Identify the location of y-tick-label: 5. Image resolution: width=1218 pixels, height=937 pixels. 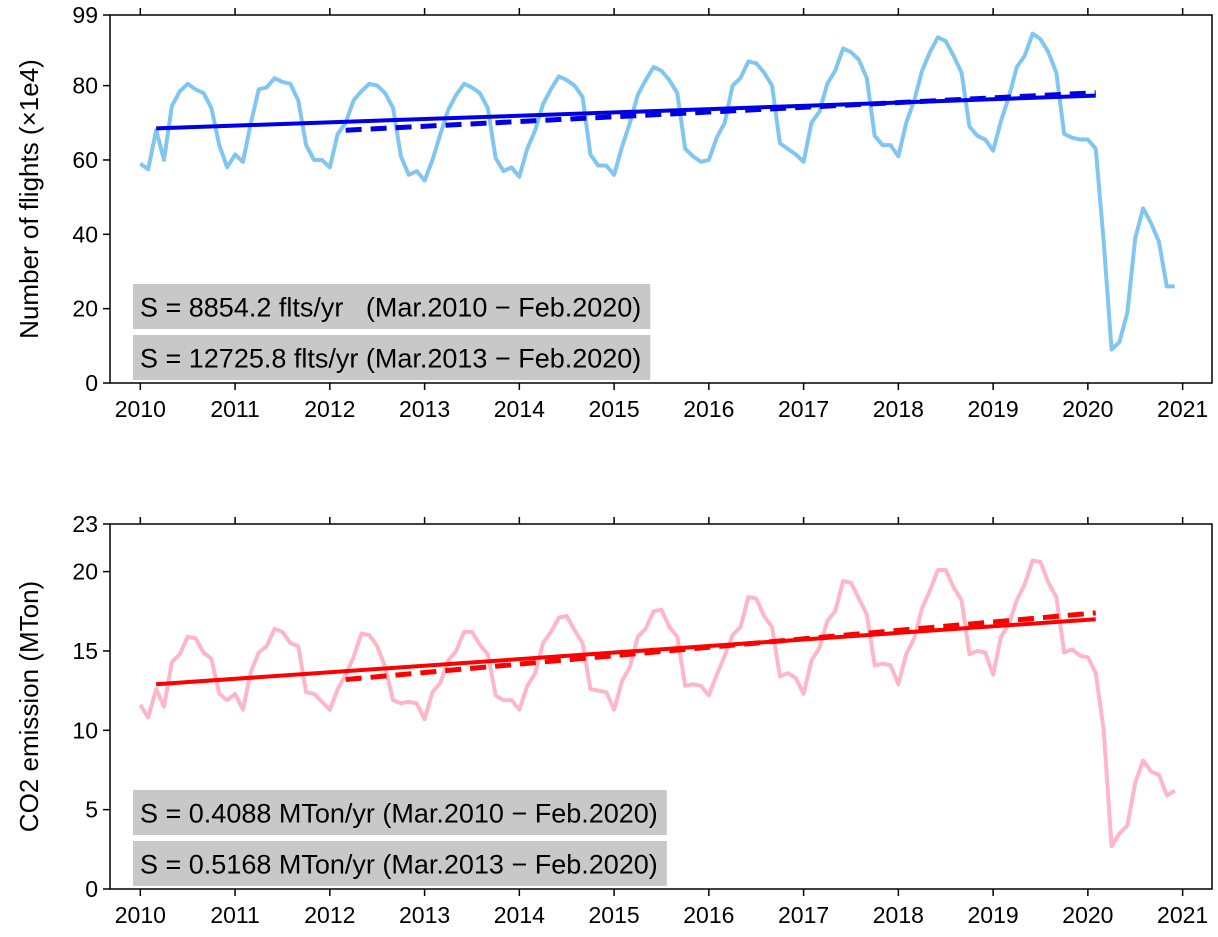
(91, 810).